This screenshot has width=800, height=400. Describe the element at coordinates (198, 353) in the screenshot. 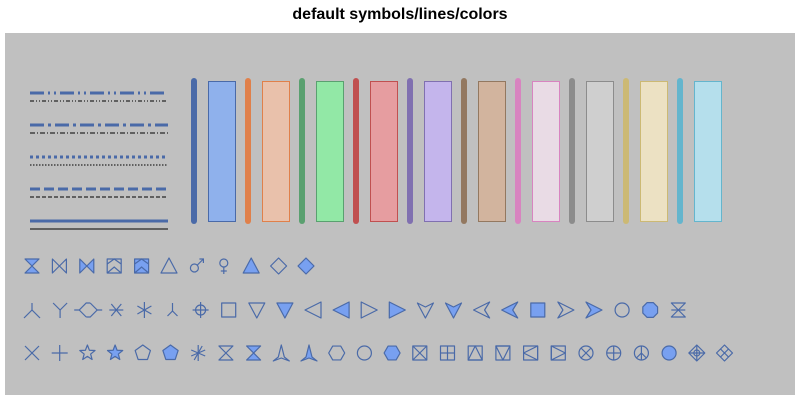

I see `symbol-star-asterisk-icon` at that location.